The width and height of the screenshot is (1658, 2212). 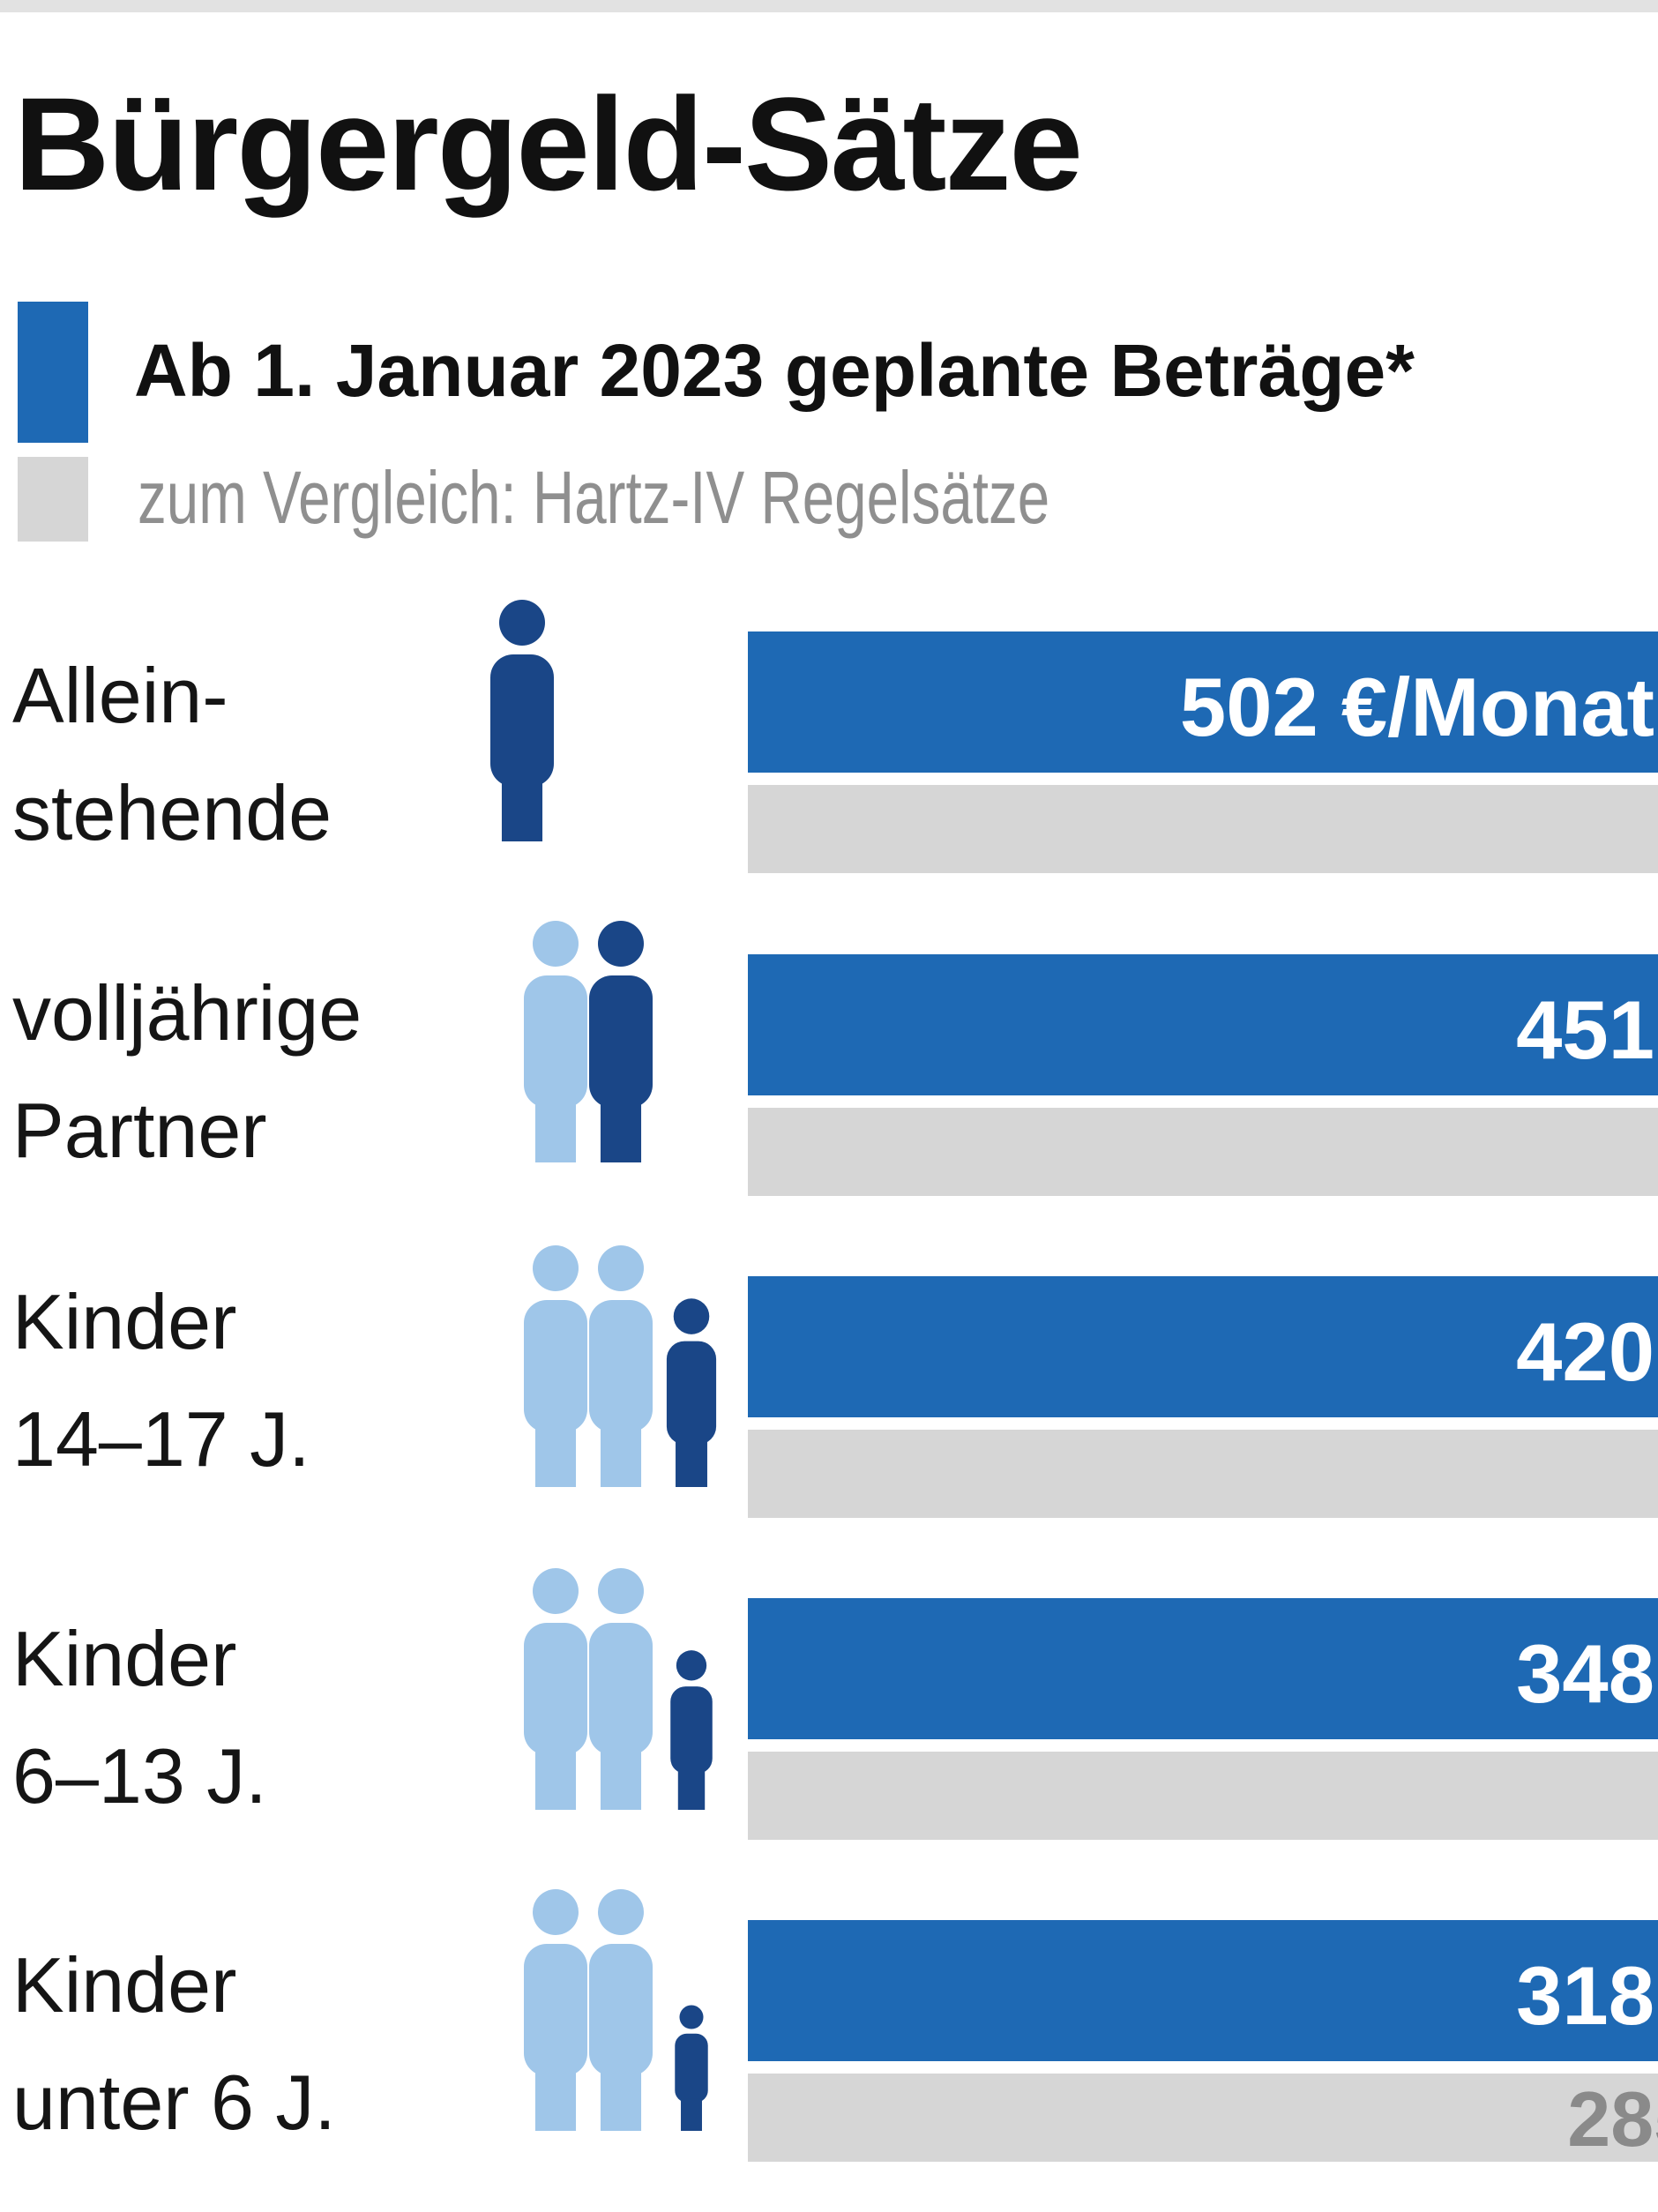 What do you see at coordinates (120, 695) in the screenshot?
I see `category-label-line1: Allein-` at bounding box center [120, 695].